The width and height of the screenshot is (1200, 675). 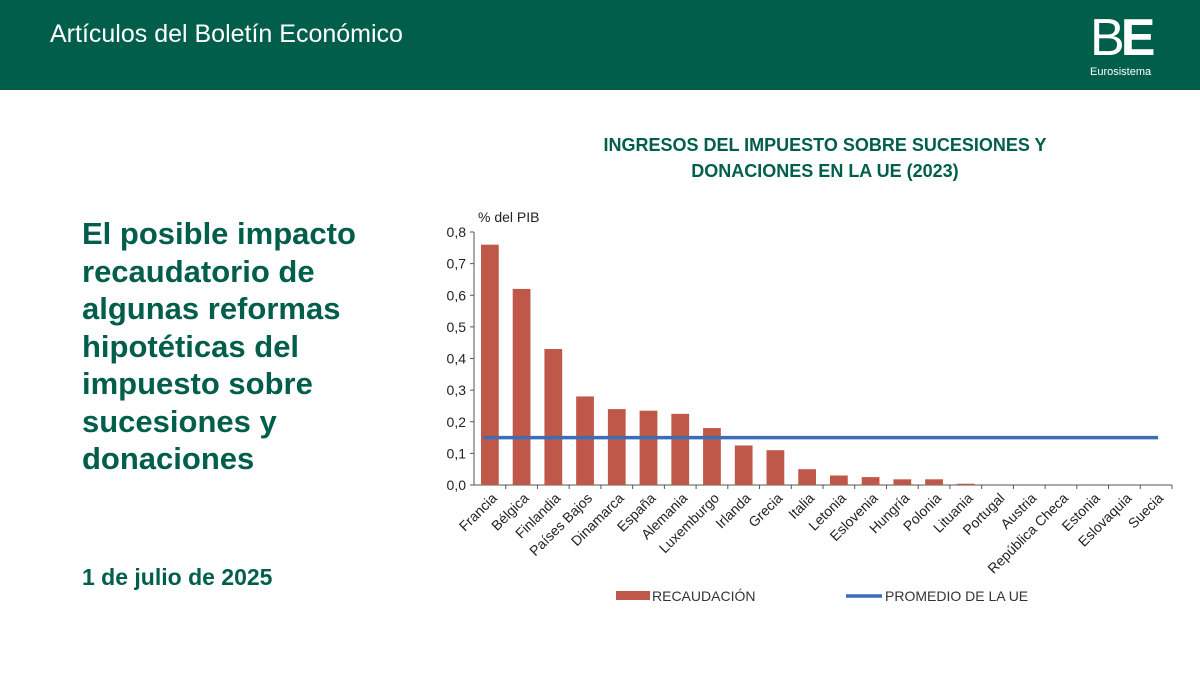 I want to click on be-logo: BE Eurosistema, so click(x=1128, y=47).